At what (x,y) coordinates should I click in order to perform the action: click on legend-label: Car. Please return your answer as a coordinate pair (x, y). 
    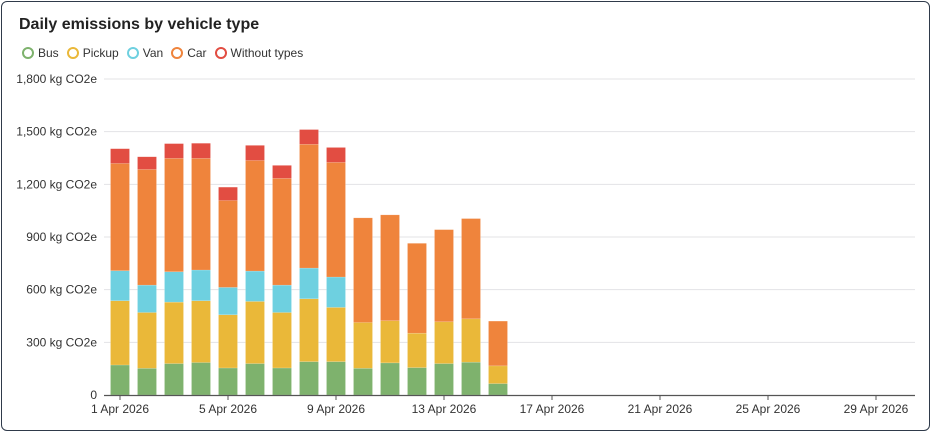
    Looking at the image, I should click on (197, 53).